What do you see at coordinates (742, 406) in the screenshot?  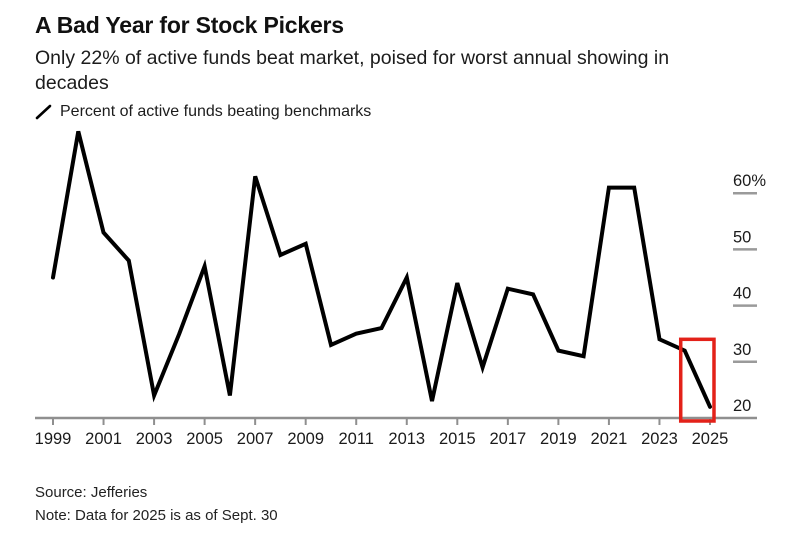 I see `y-tick-label: 20` at bounding box center [742, 406].